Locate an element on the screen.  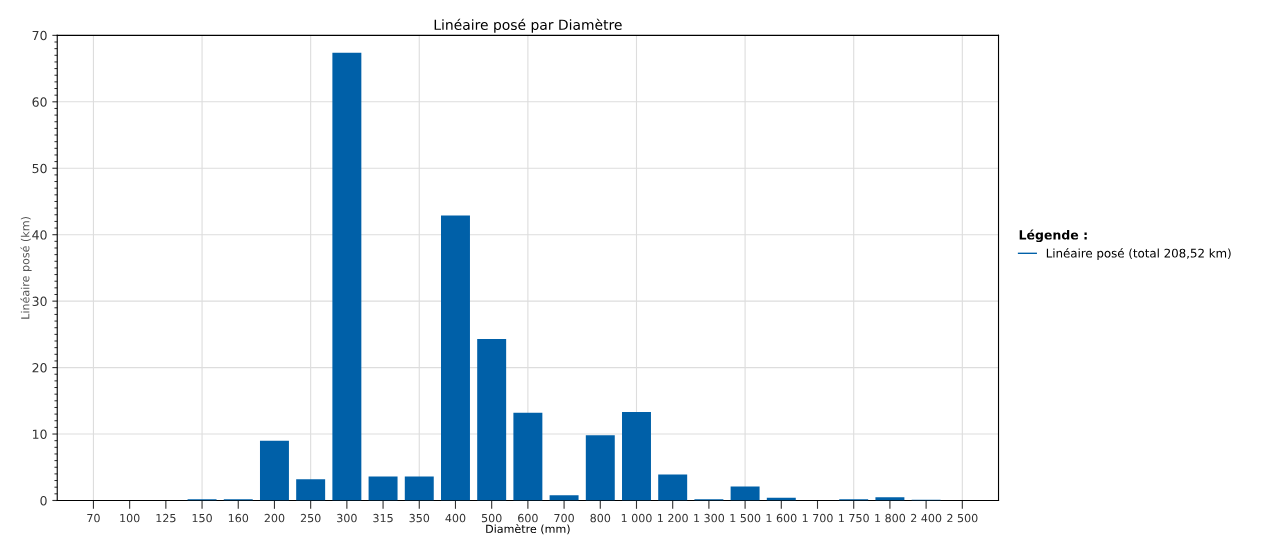
x-tick-label: 1 000 is located at coordinates (636, 518).